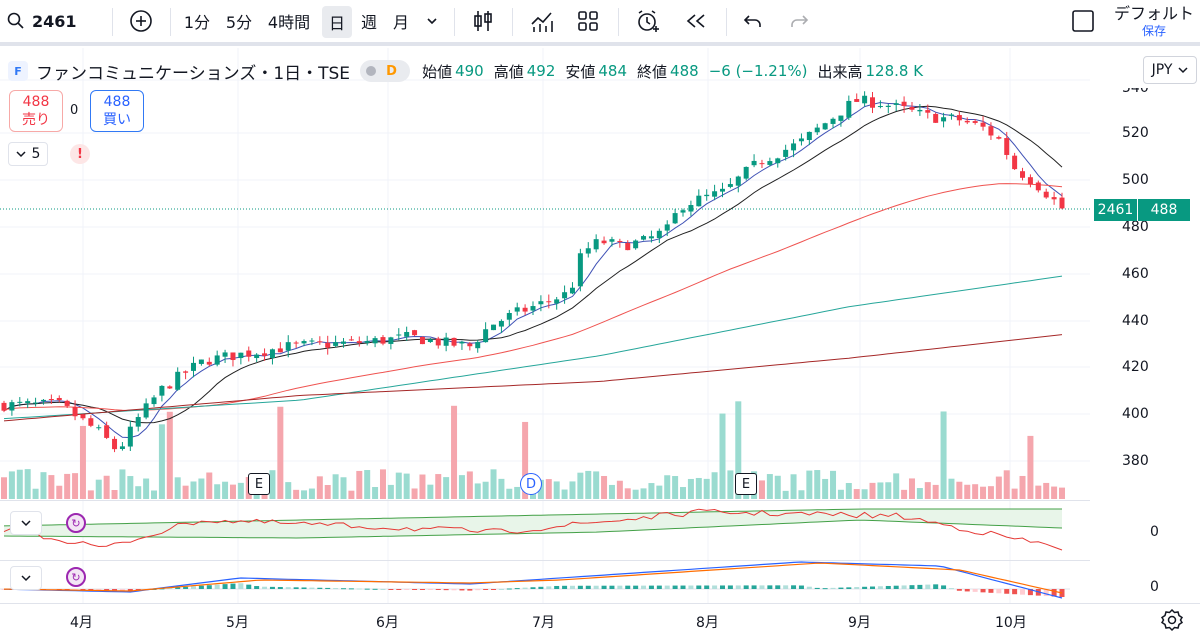  I want to click on interval-week: 週, so click(368, 22).